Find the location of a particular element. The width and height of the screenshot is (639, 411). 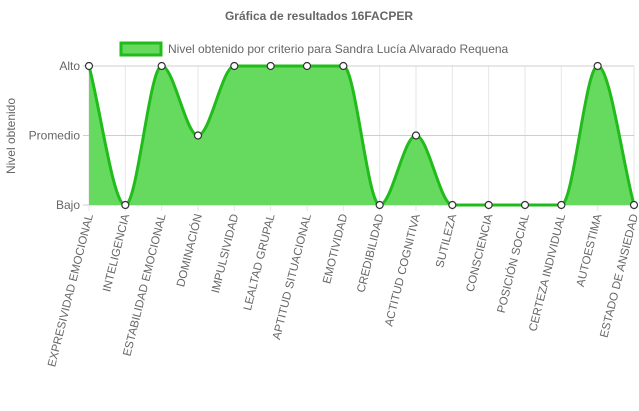

x-tick-label: DOMINACIÓN is located at coordinates (189, 251).